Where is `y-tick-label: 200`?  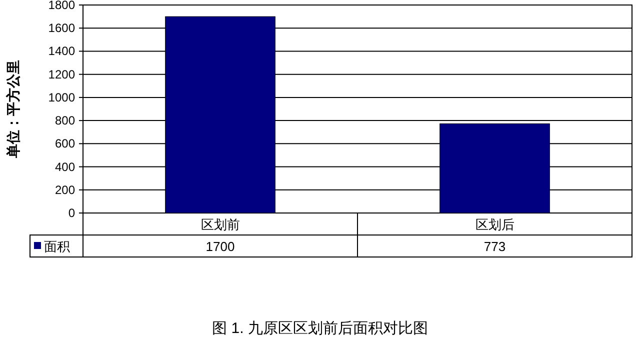
y-tick-label: 200 is located at coordinates (65, 189).